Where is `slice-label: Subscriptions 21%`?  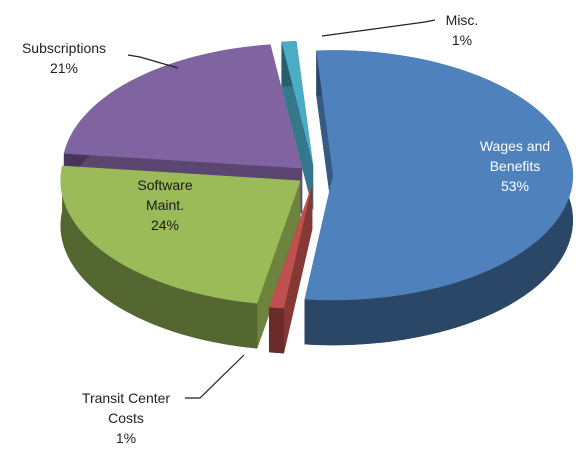
slice-label: Subscriptions 21% is located at coordinates (64, 58).